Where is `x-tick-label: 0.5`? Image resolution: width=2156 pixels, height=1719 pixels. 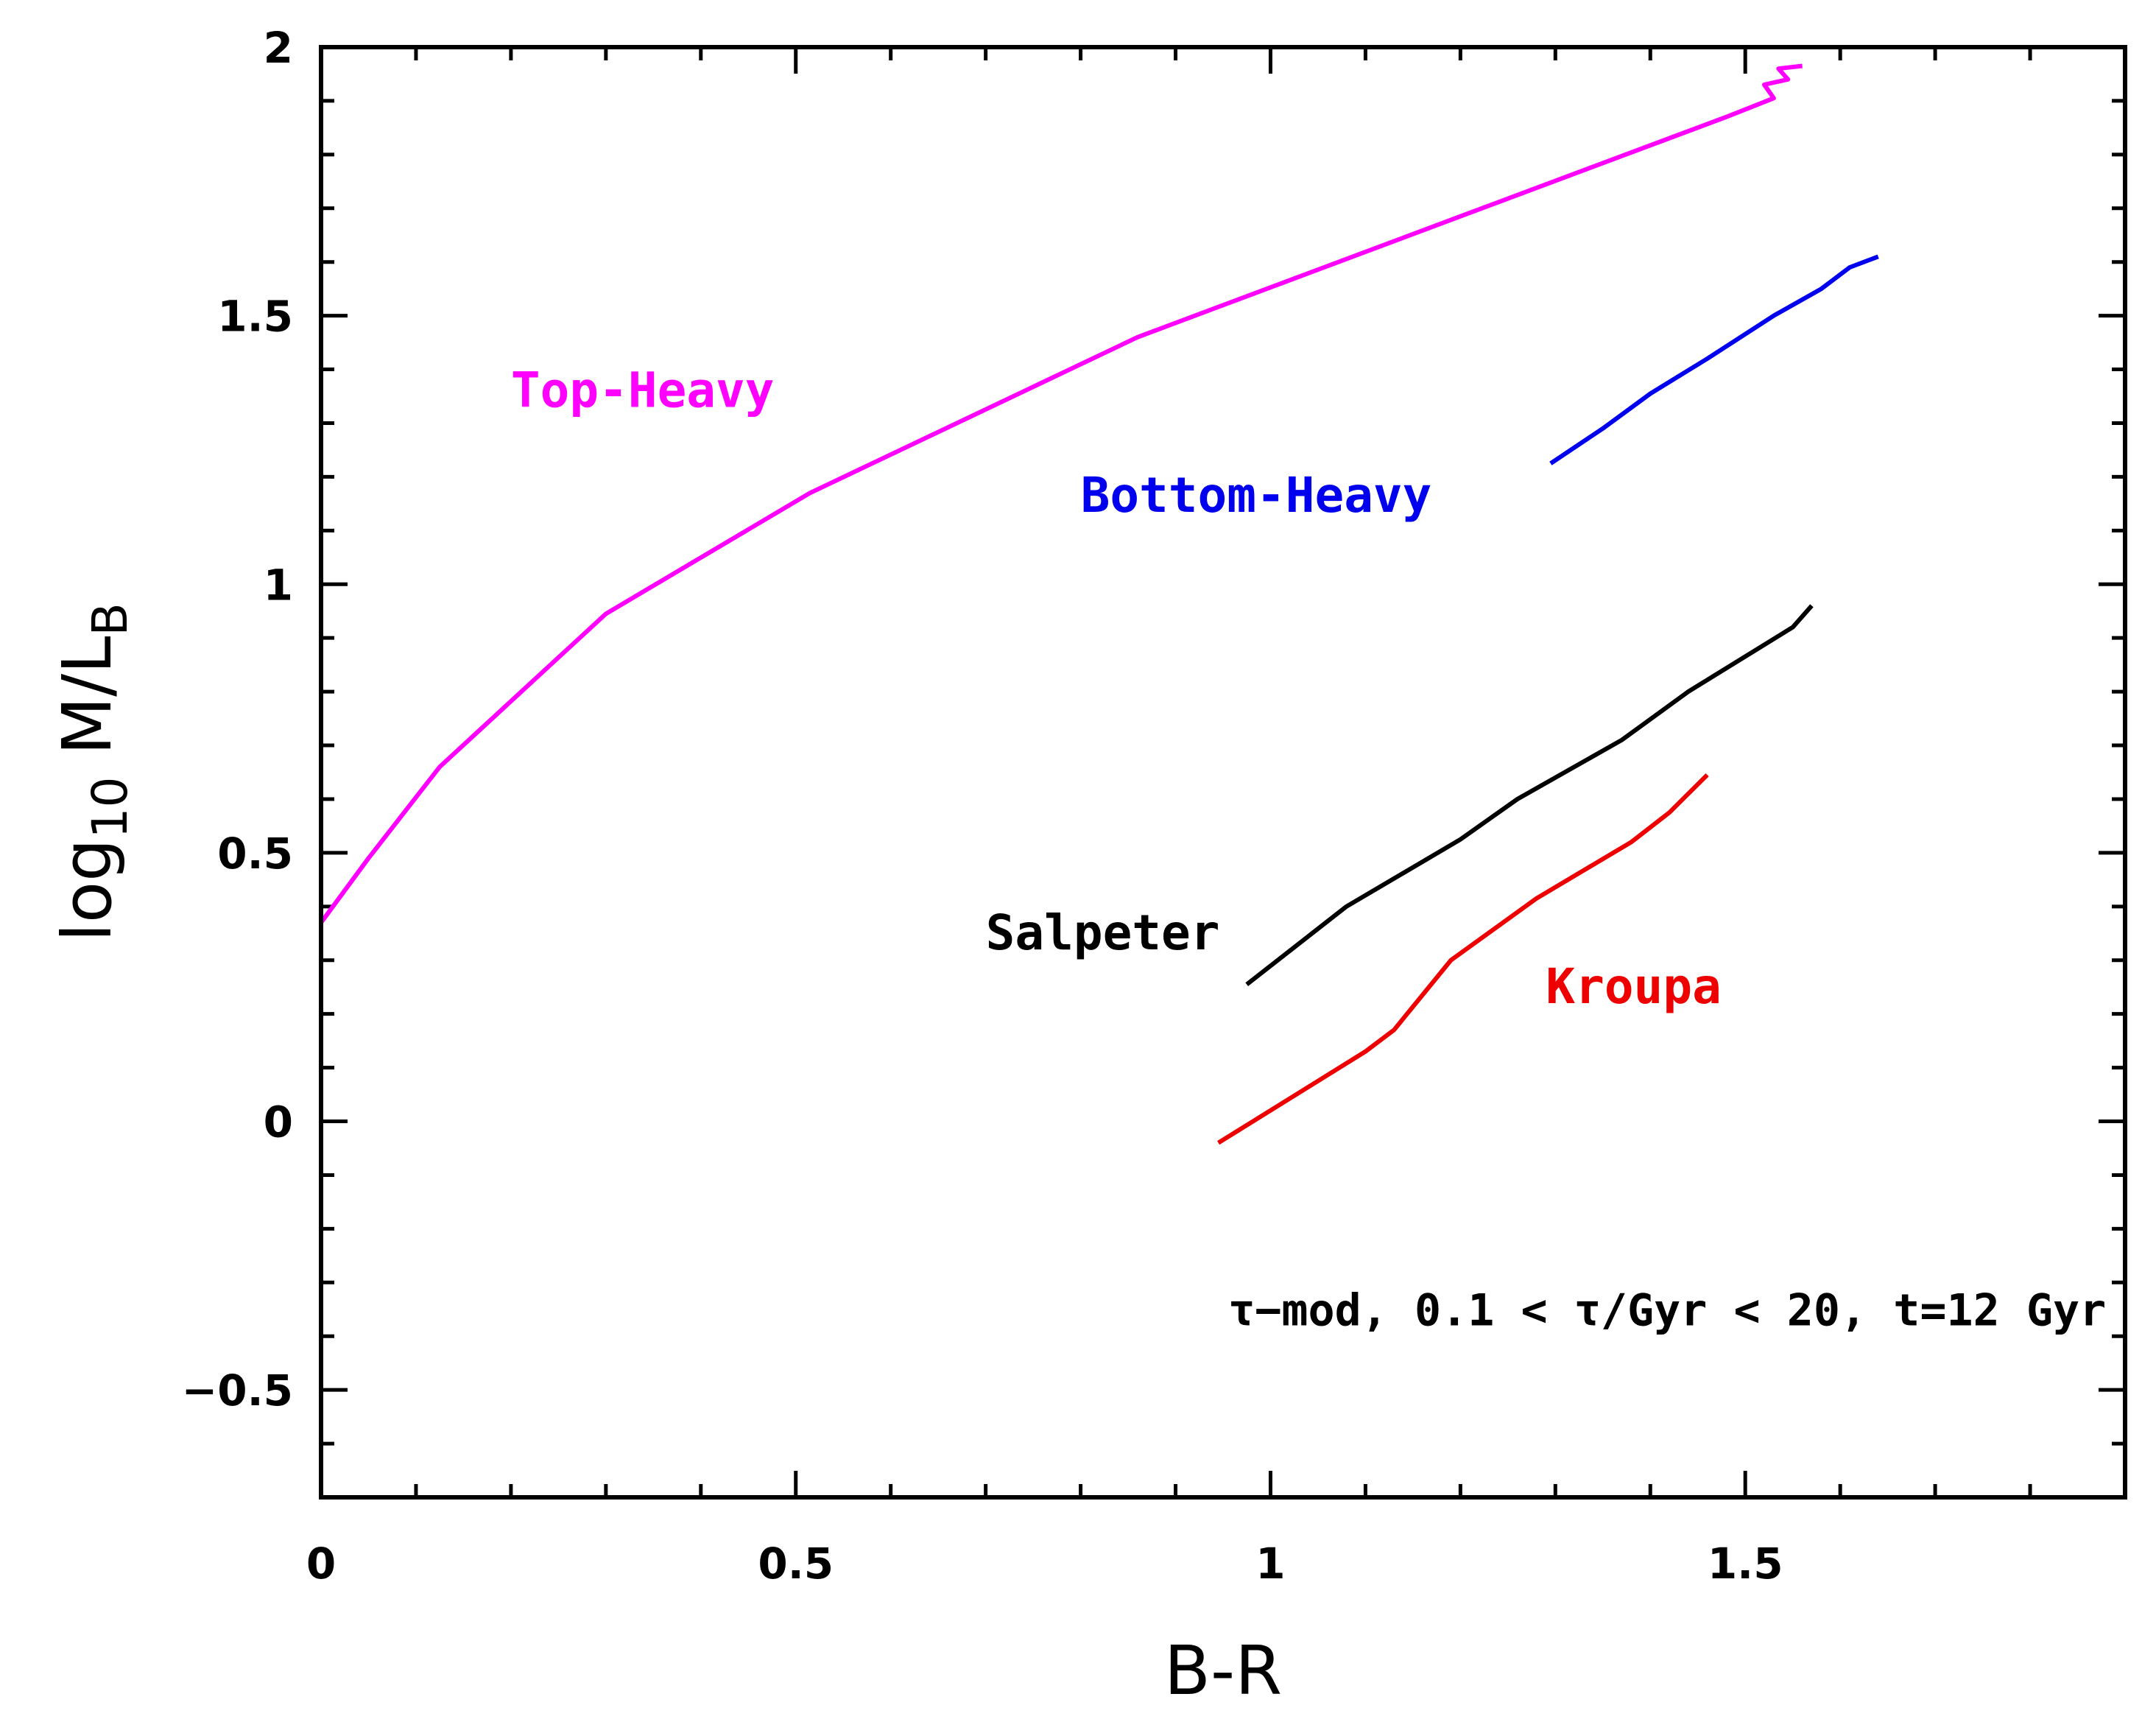
x-tick-label: 0.5 is located at coordinates (796, 1564).